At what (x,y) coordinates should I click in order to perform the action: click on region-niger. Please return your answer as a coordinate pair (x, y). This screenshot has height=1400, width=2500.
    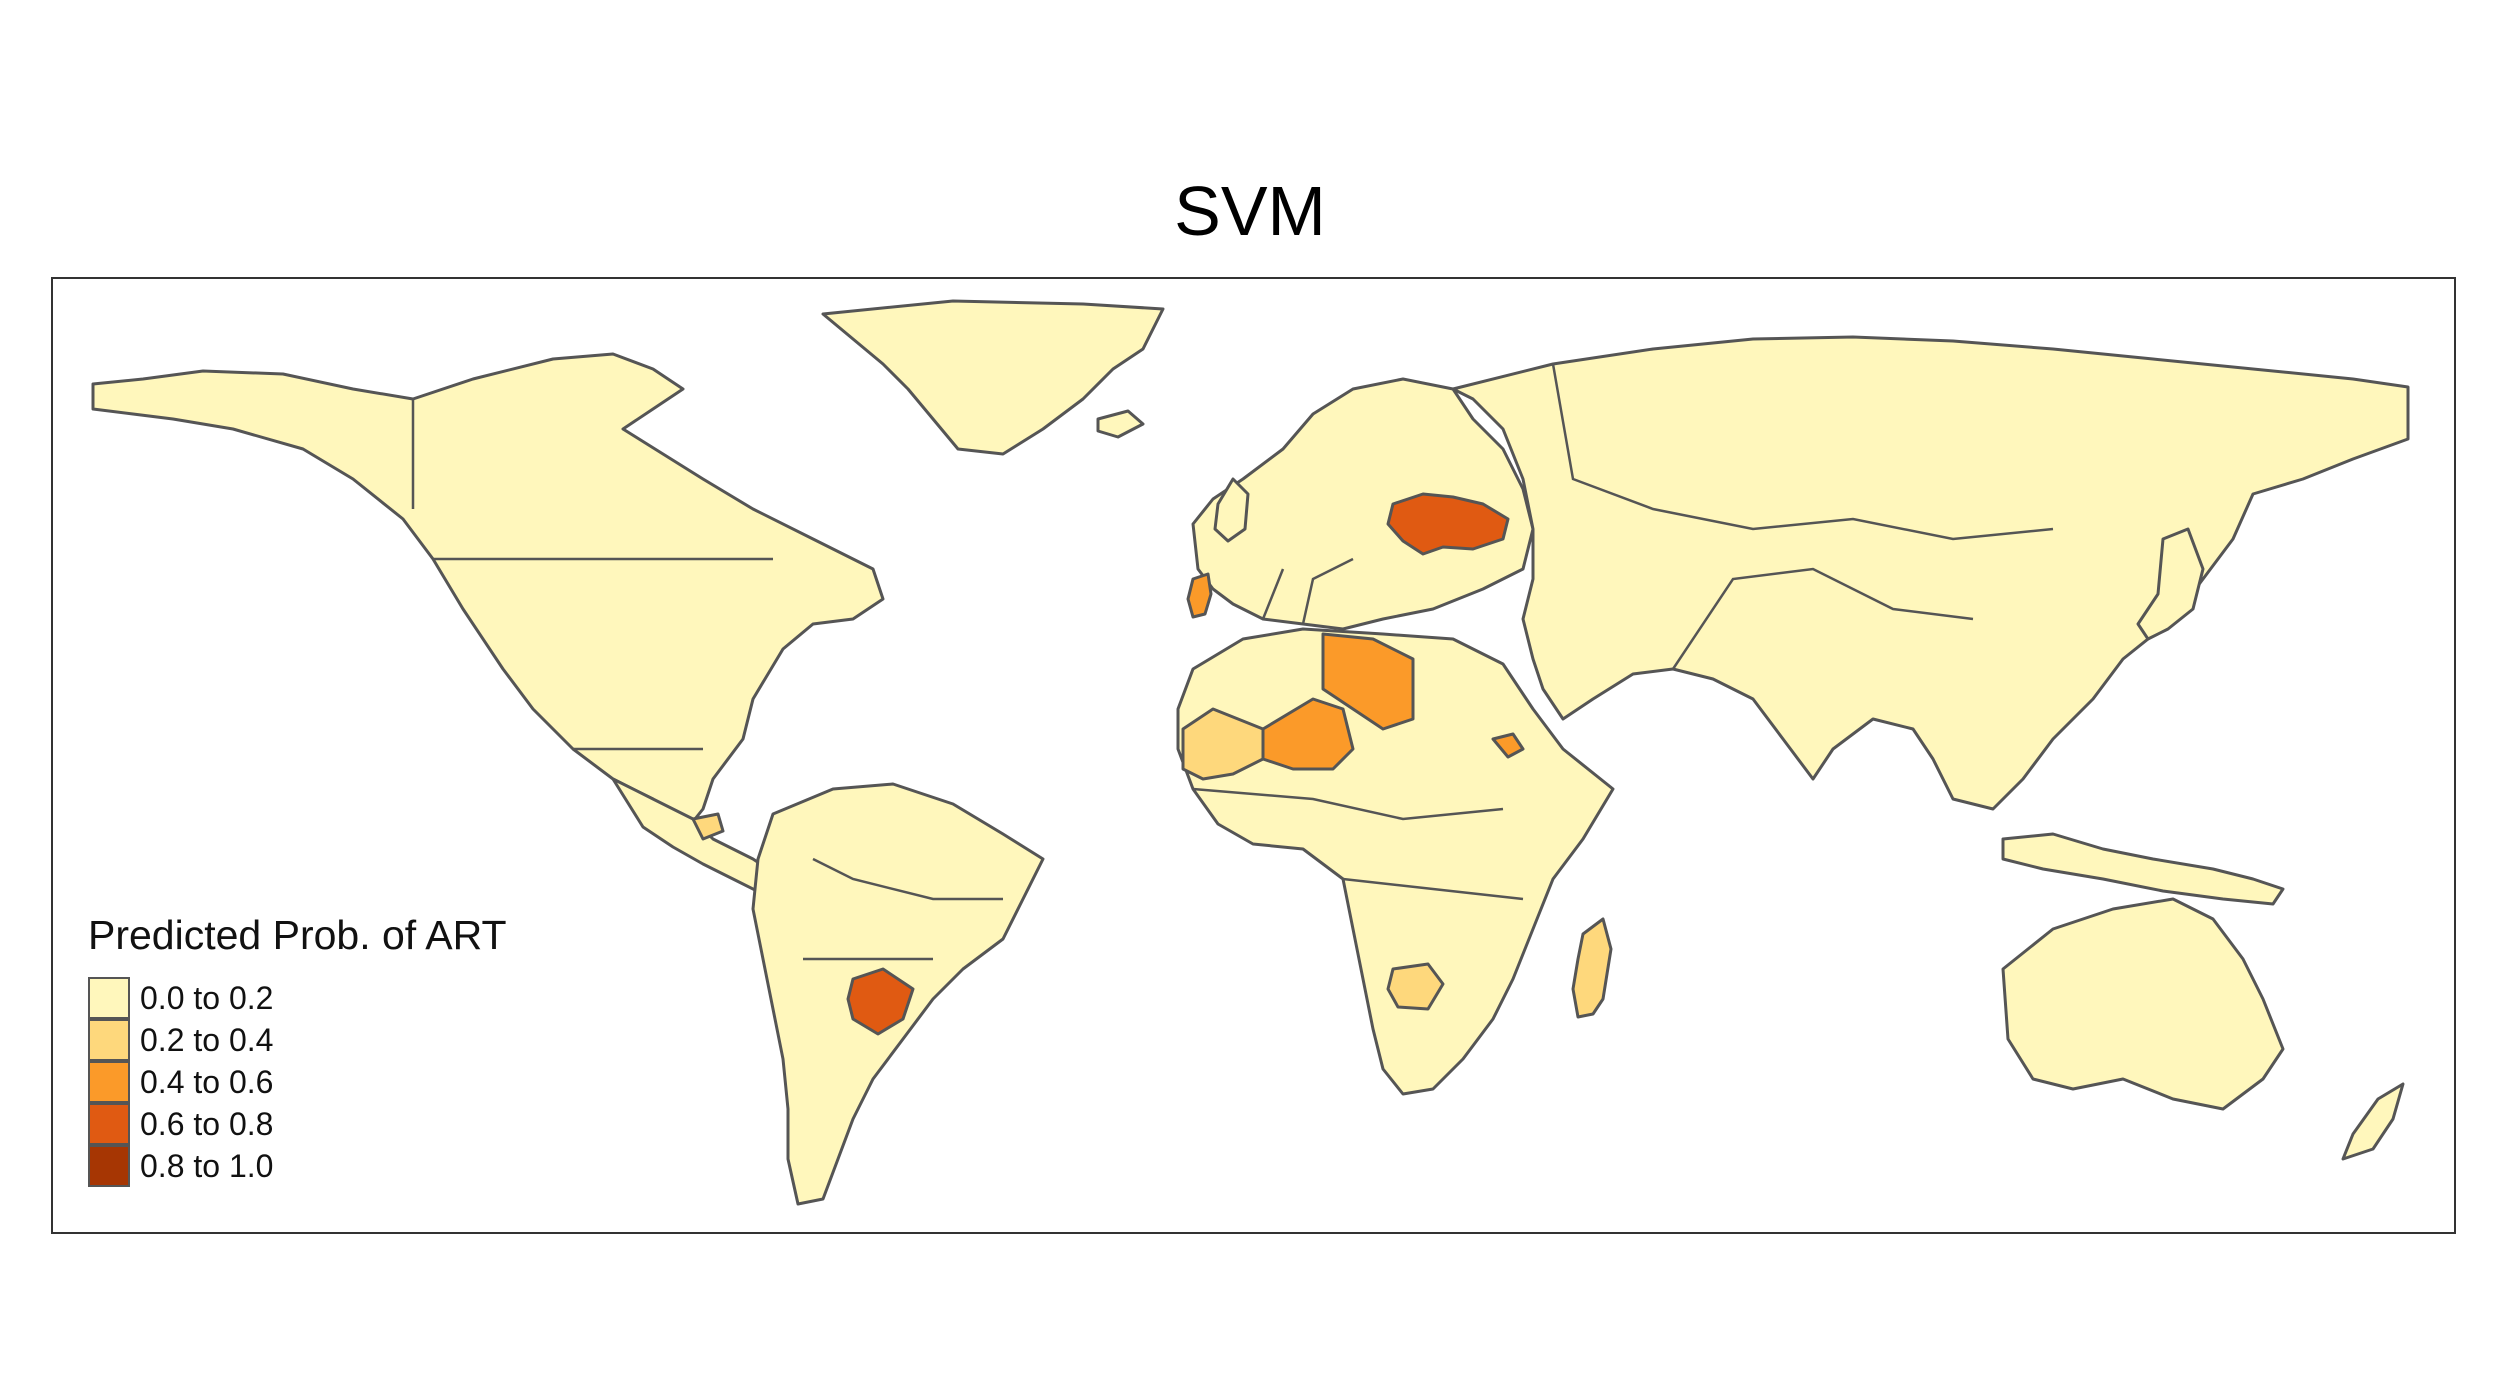
    Looking at the image, I should click on (1308, 734).